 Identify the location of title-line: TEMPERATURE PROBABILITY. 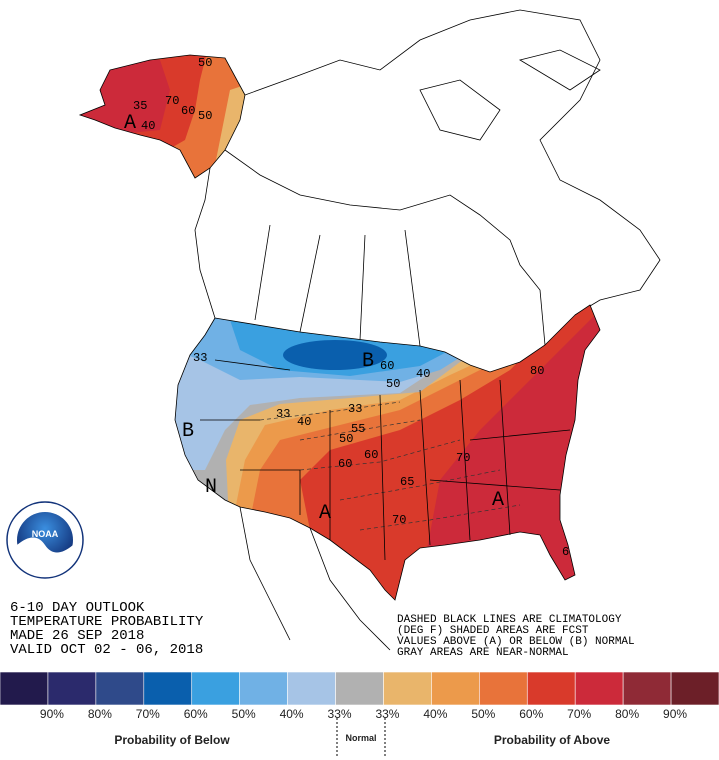
(107, 622).